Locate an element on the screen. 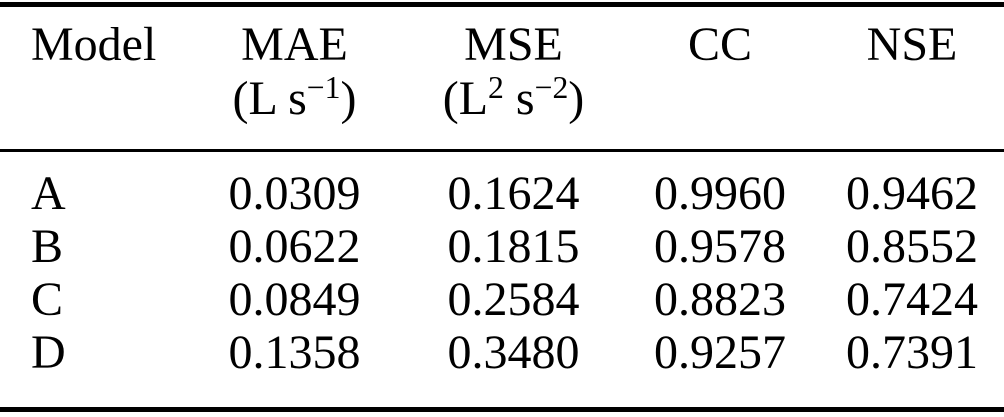  cell-mae: 0.0309 is located at coordinates (294, 193).